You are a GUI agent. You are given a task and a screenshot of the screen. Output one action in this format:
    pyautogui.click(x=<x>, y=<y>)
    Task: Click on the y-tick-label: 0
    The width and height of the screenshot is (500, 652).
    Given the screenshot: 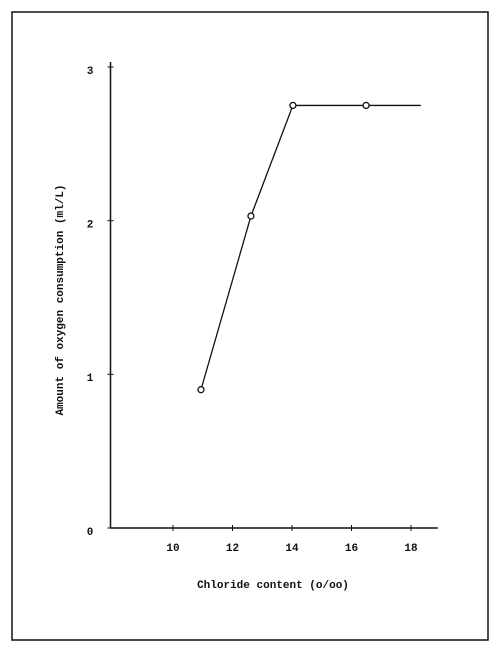 What is the action you would take?
    pyautogui.click(x=90, y=533)
    